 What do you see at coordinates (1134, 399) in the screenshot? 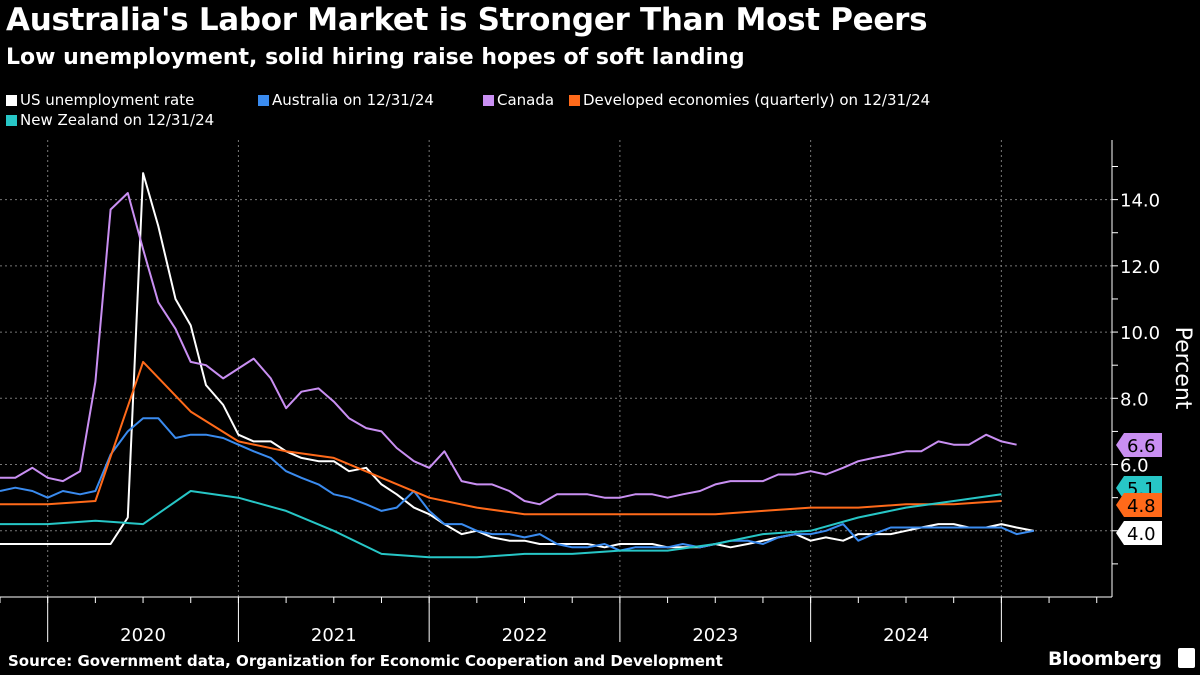
I see `y-tick-label: 8.0` at bounding box center [1134, 399].